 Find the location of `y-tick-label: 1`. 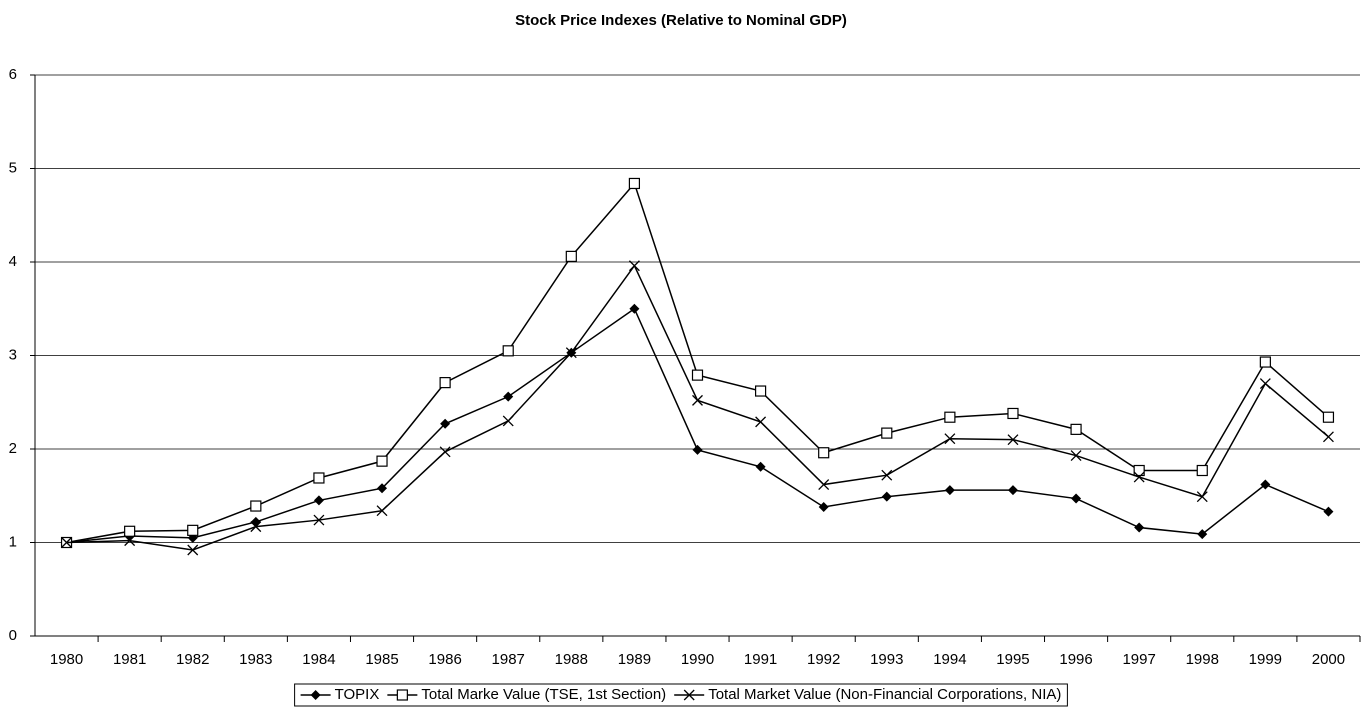

y-tick-label: 1 is located at coordinates (13, 541).